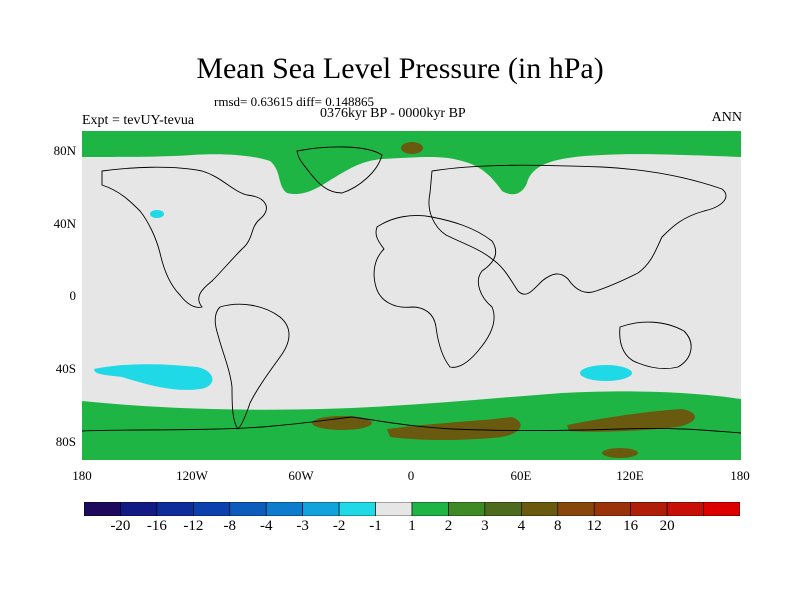 This screenshot has height=600, width=800. Describe the element at coordinates (434, 291) in the screenshot. I see `coastline-eurafrica` at that location.